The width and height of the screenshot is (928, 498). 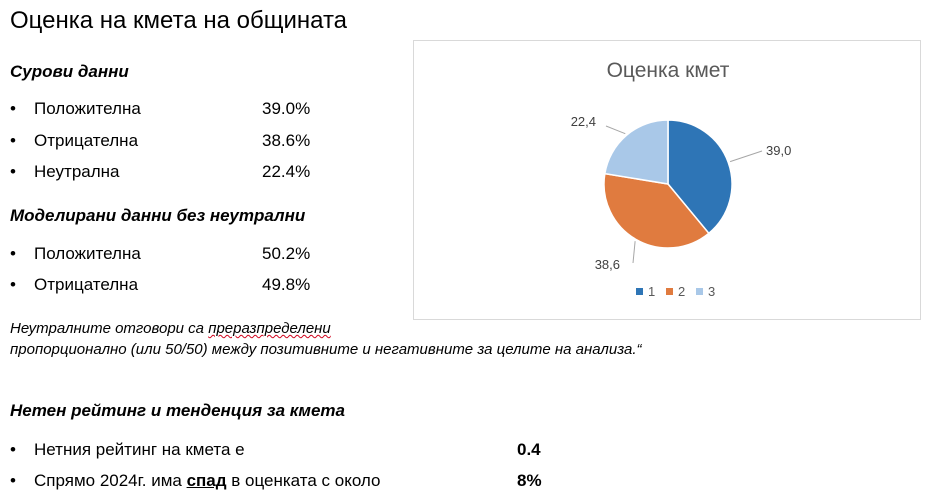 I want to click on data-label: 22,4, so click(x=583, y=121).